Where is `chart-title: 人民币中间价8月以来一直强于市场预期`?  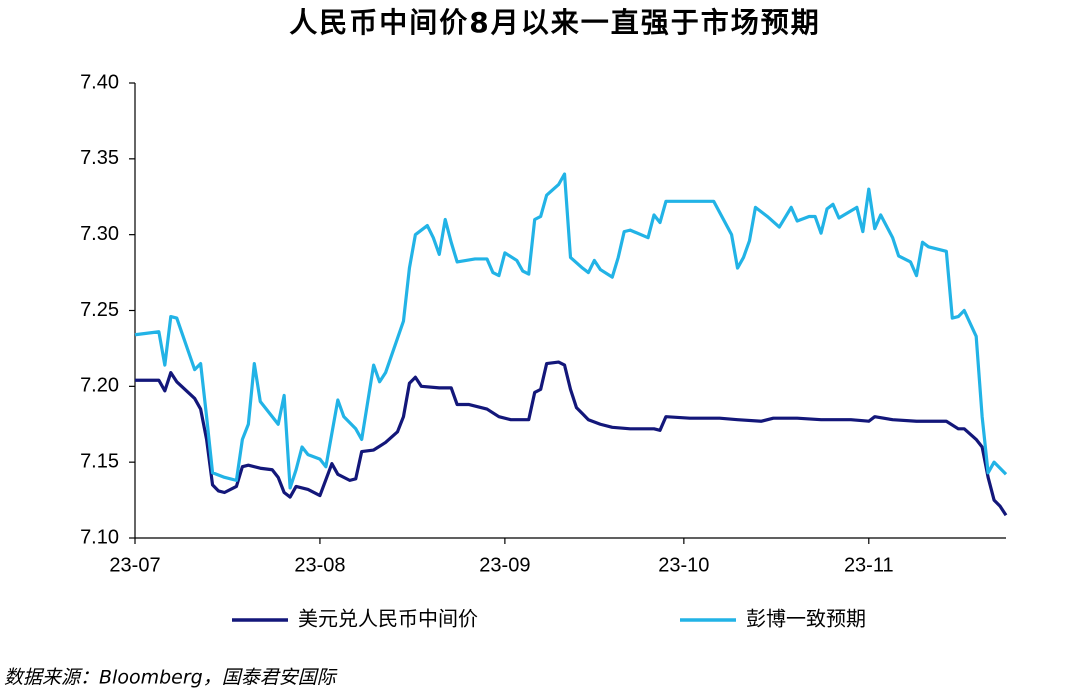 chart-title: 人民币中间价8月以来一直强于市场预期 is located at coordinates (555, 22).